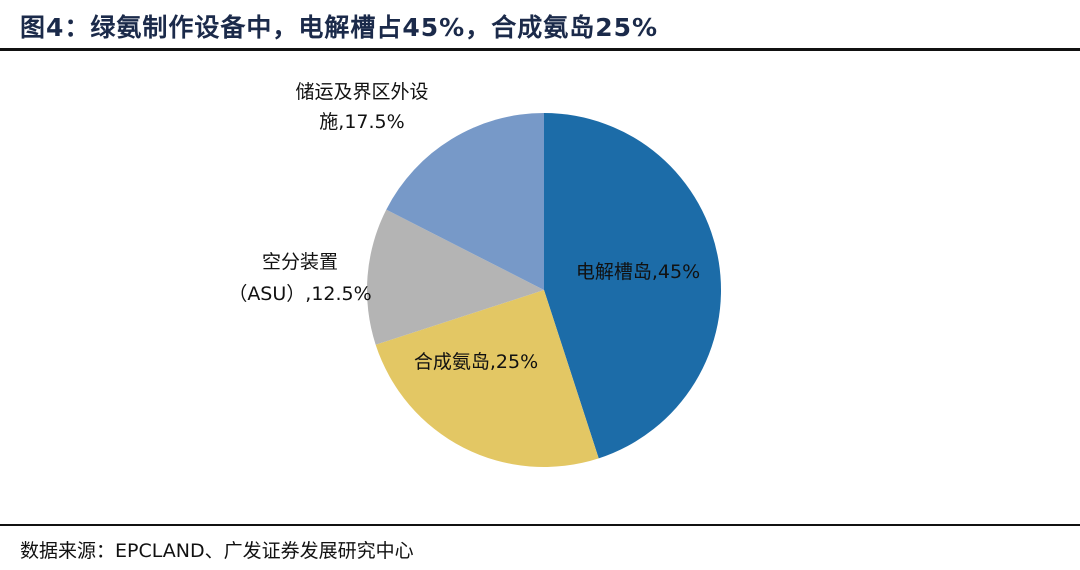 The width and height of the screenshot is (1080, 570). I want to click on source-note: 数据来源：EPCLAND、广发证券发展研究中心, so click(217, 551).